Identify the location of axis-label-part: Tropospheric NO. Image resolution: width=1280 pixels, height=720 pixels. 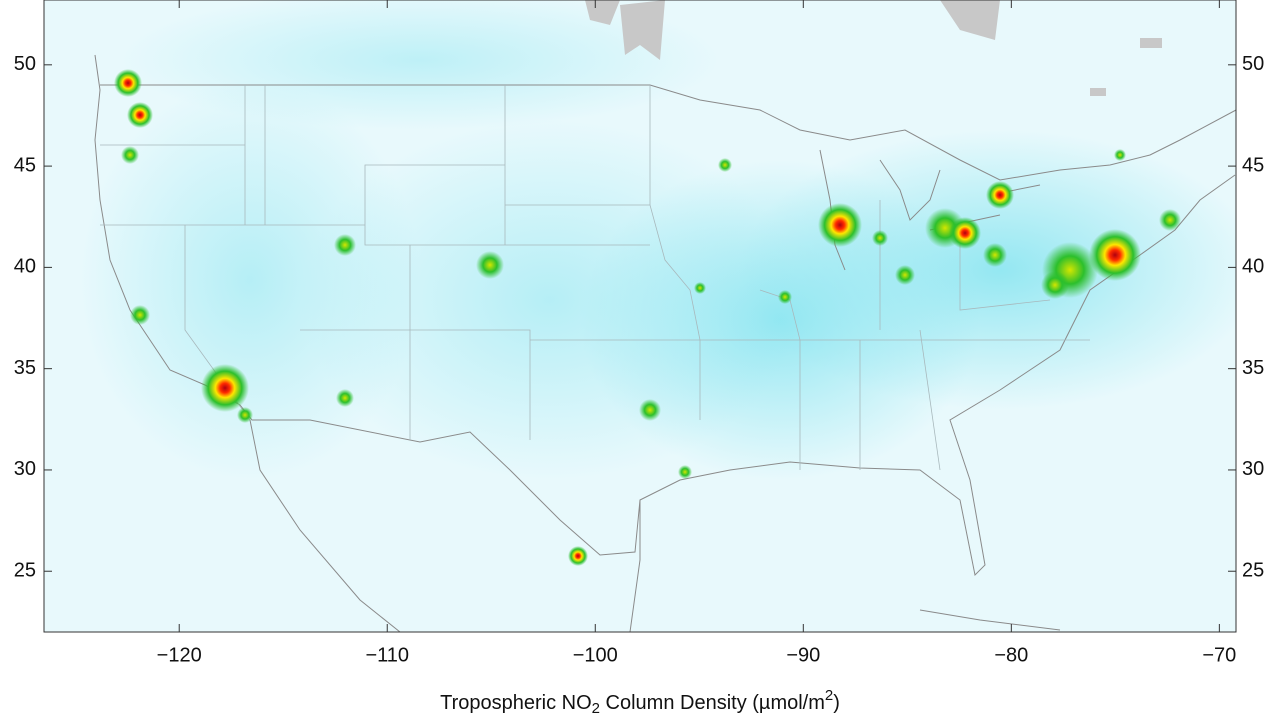
(516, 703).